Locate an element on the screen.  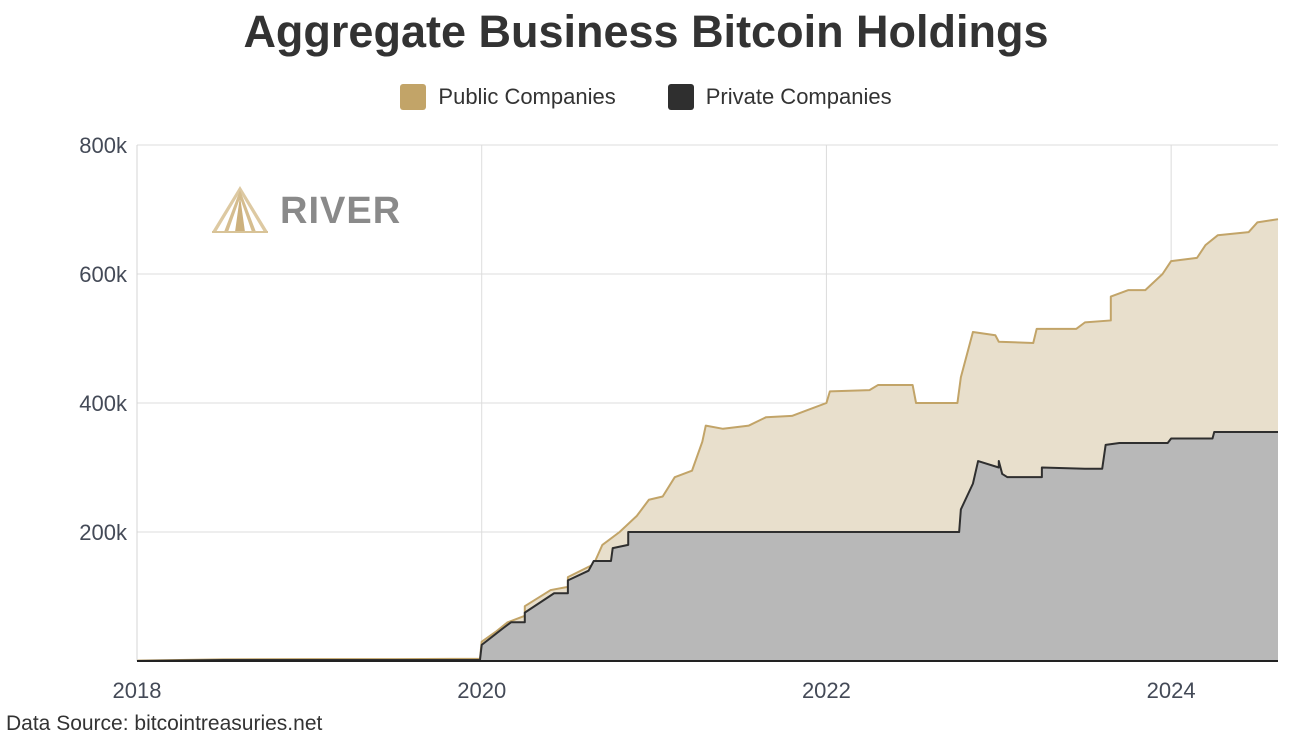
chart-title: Aggregate Business Bitcoin Holdings is located at coordinates (646, 31).